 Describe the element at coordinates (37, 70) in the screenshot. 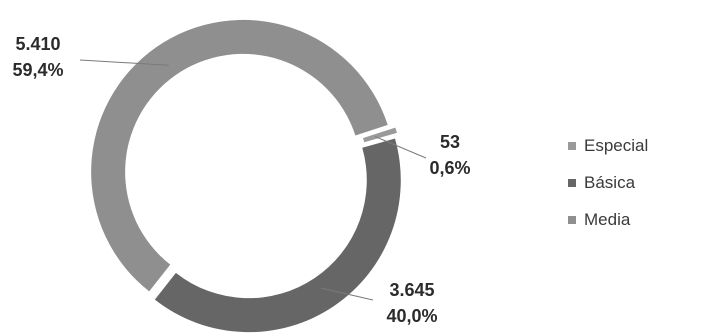

I see `percent-label-2: 59,4%` at that location.